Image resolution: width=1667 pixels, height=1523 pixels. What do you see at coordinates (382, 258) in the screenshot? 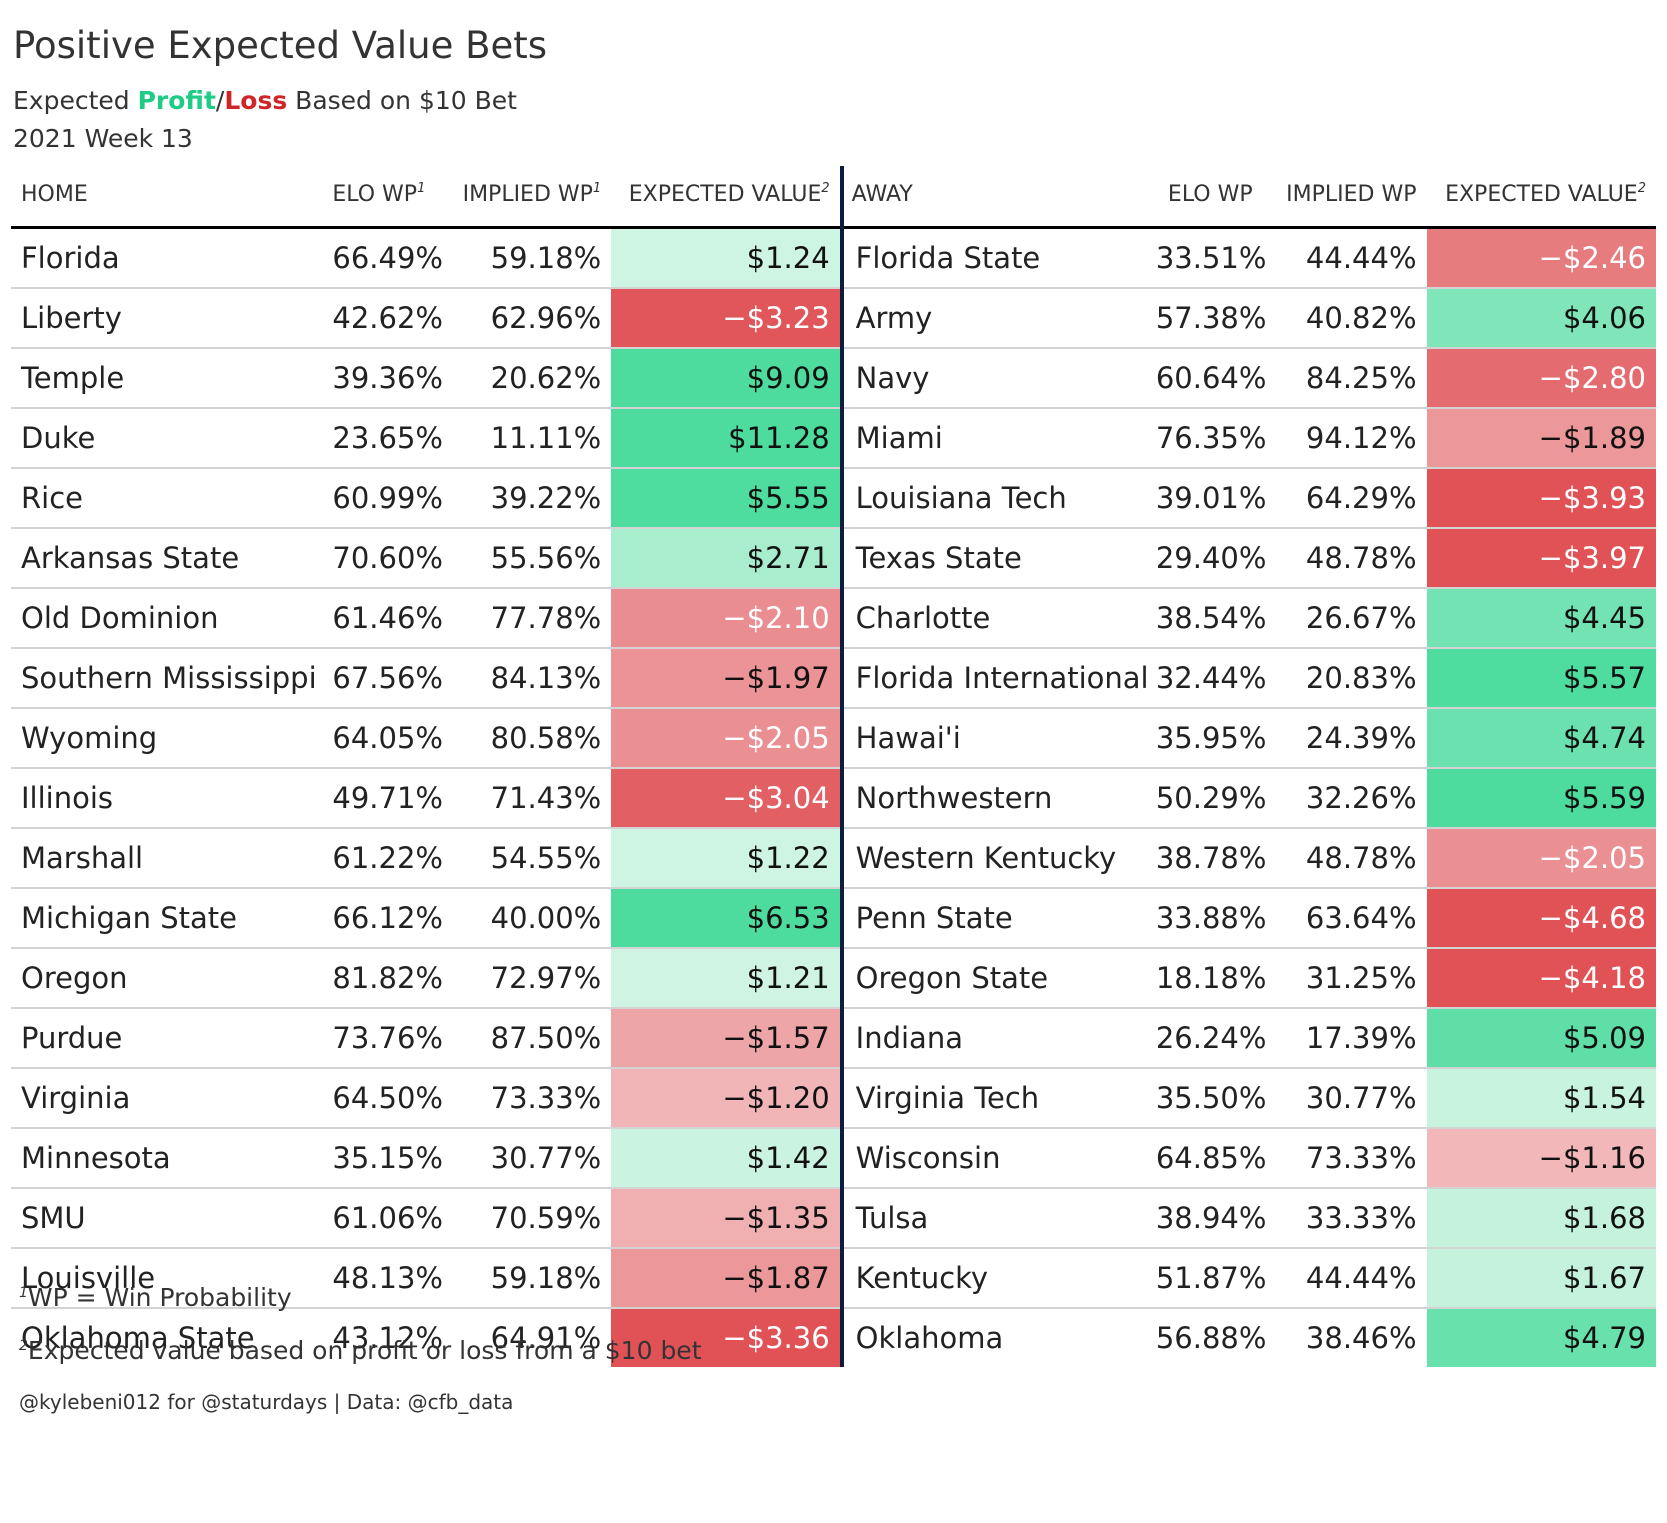
I see `home-elo-wp-cell: 66.49%` at bounding box center [382, 258].